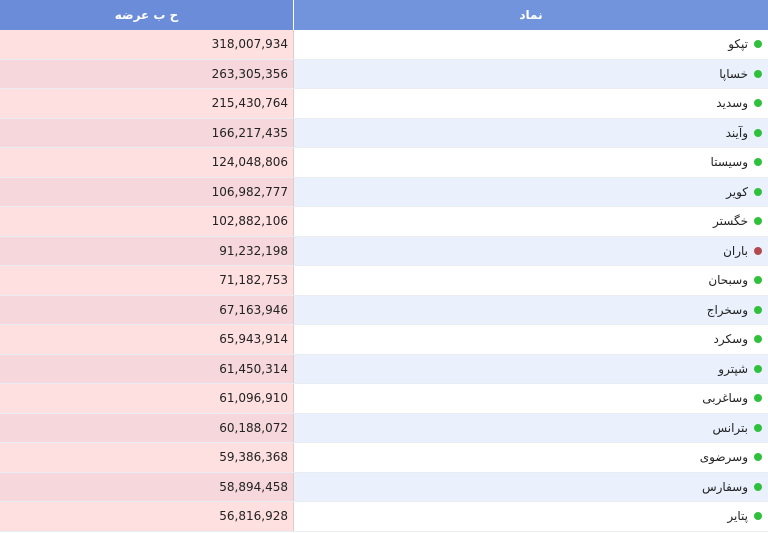  What do you see at coordinates (531, 44) in the screenshot?
I see `symbol-cell: تپکو` at bounding box center [531, 44].